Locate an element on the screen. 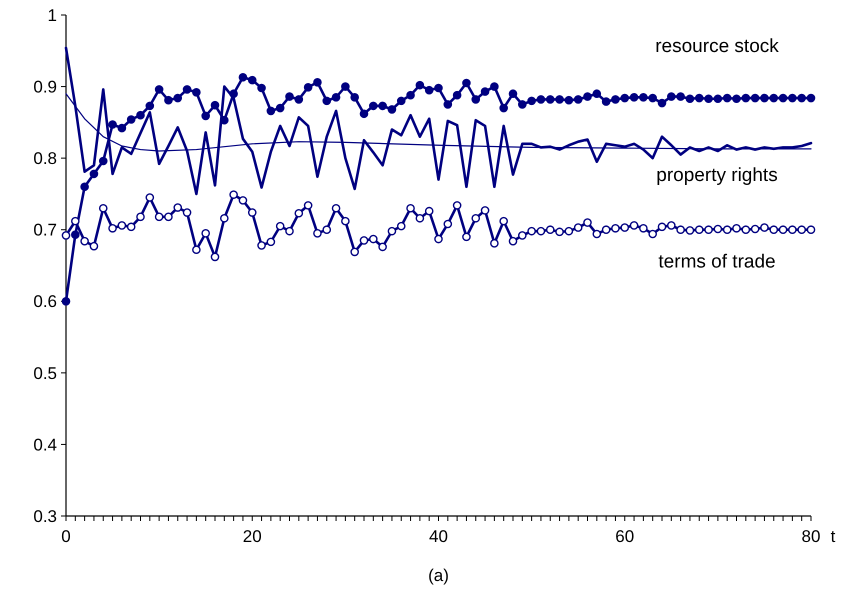  series-label: property rights is located at coordinates (717, 175).